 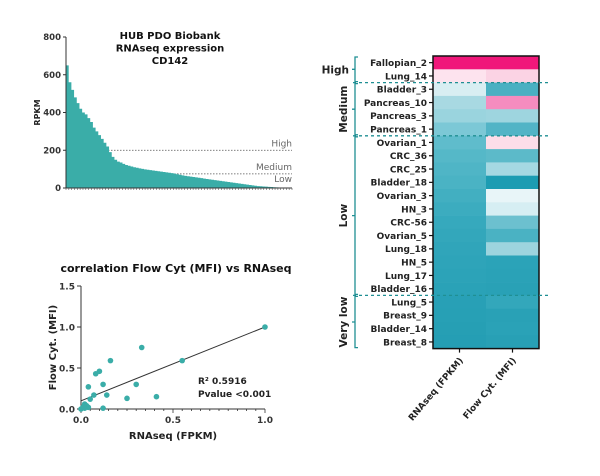 I want to click on row-label: Lung_14, so click(x=406, y=77).